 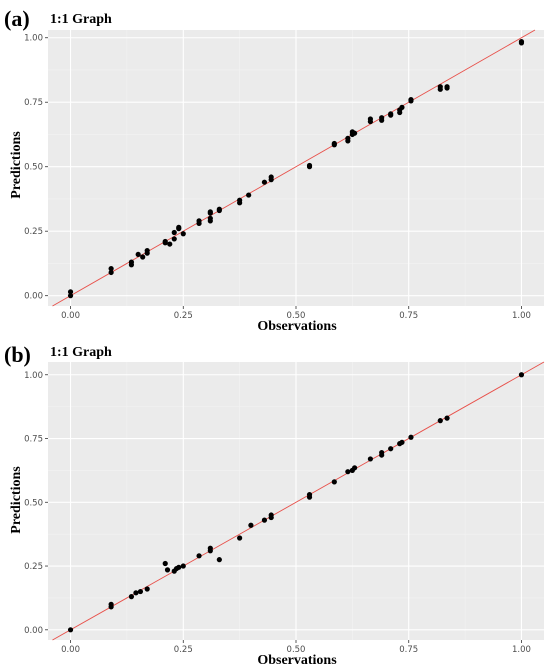 I want to click on y-axis-ticks: 0.00 0.25 0.50 0.75 1.00, so click(x=36, y=503).